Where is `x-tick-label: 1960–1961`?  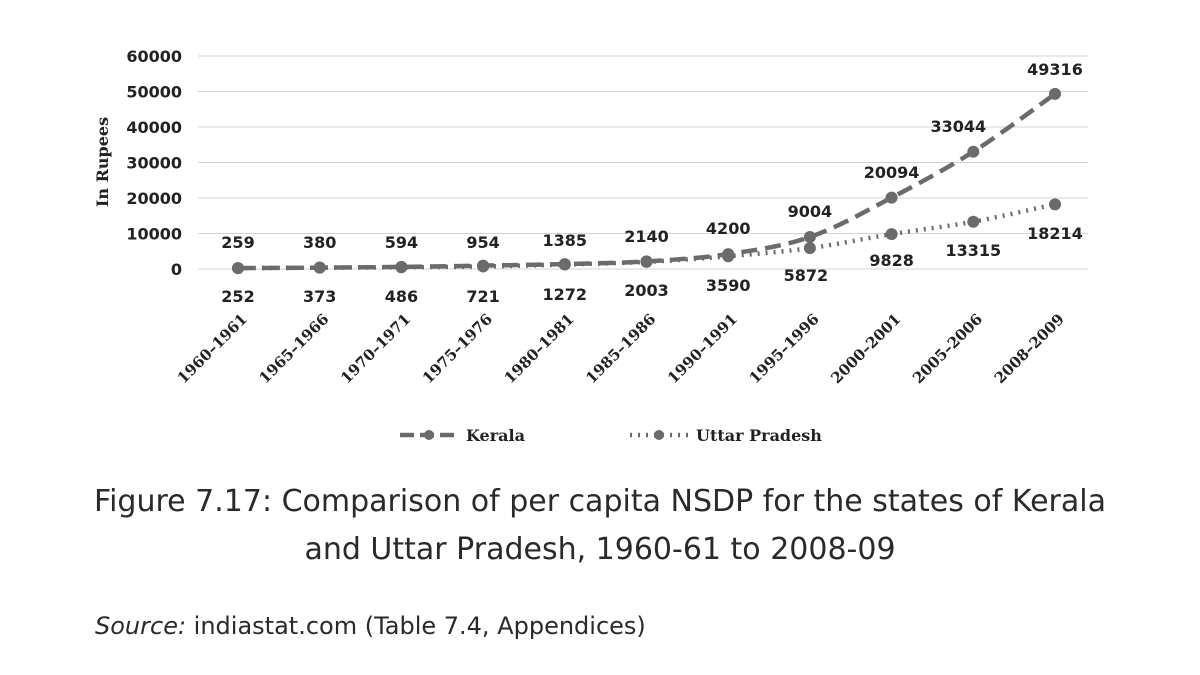
x-tick-label: 1960–1961 is located at coordinates (212, 348).